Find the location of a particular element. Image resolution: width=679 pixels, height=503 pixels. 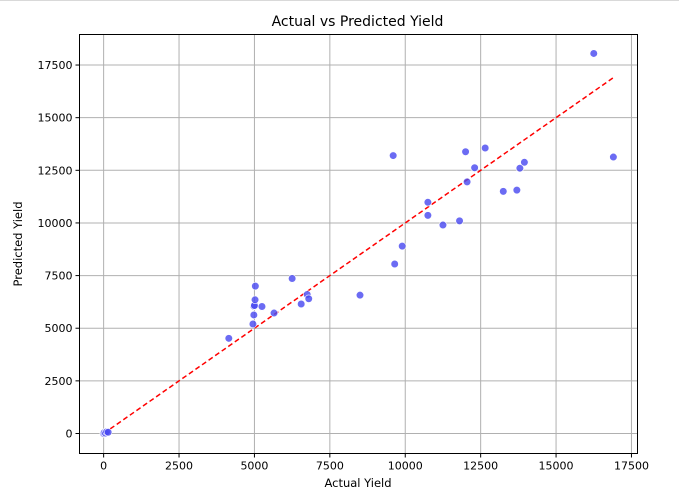

window-top-border is located at coordinates (339, 0).